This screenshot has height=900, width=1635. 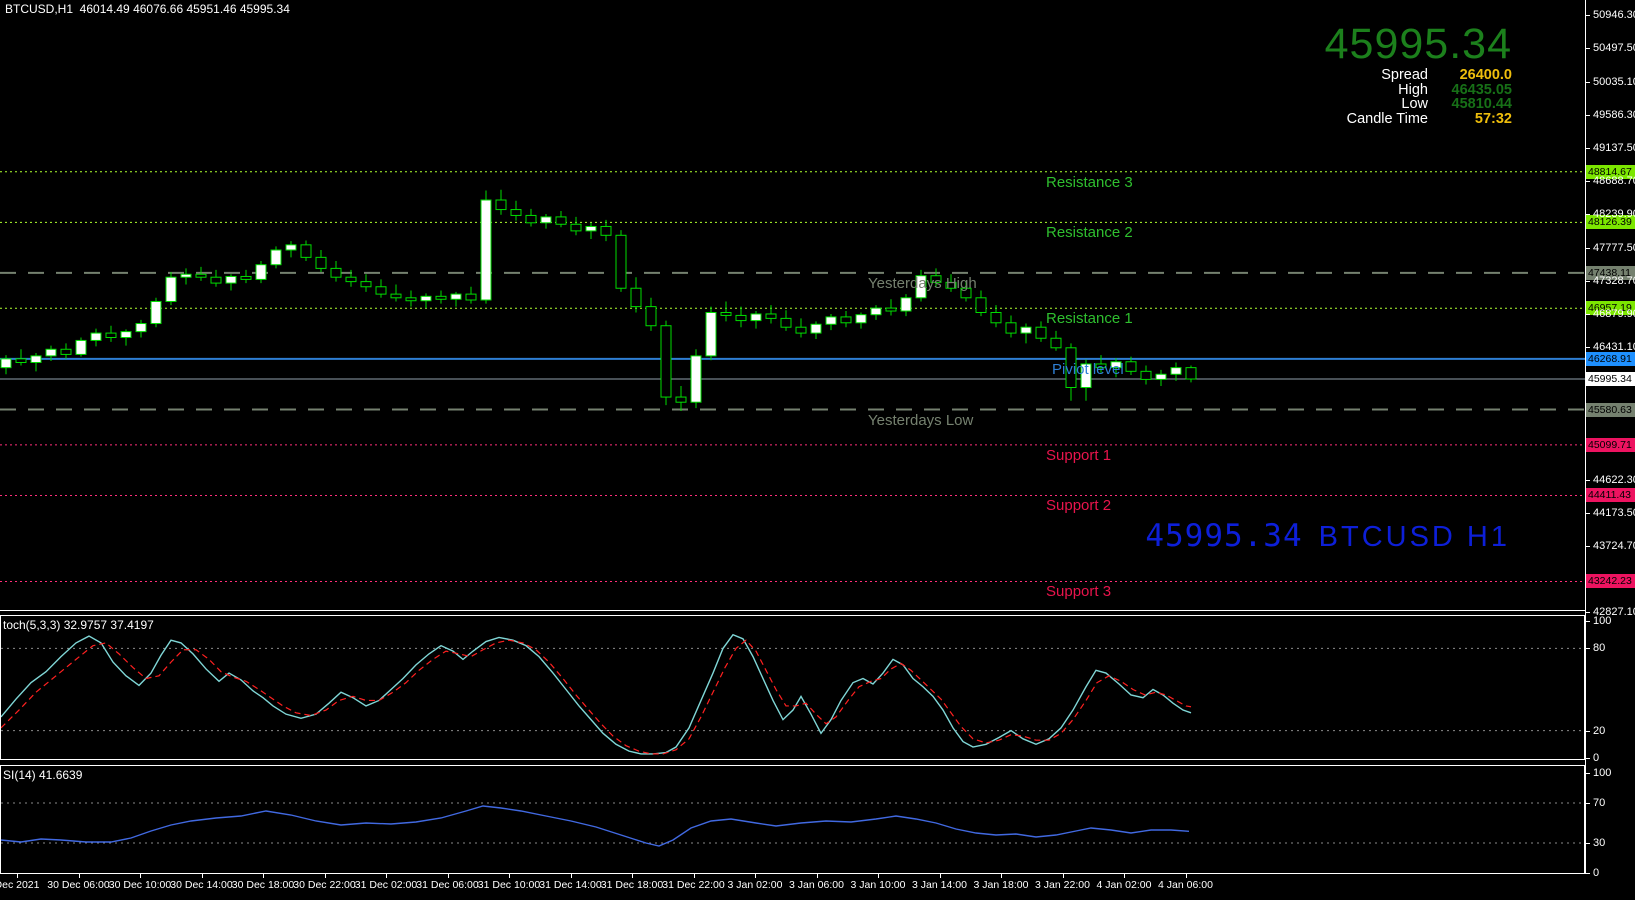 I want to click on rsi-line, so click(x=595, y=826).